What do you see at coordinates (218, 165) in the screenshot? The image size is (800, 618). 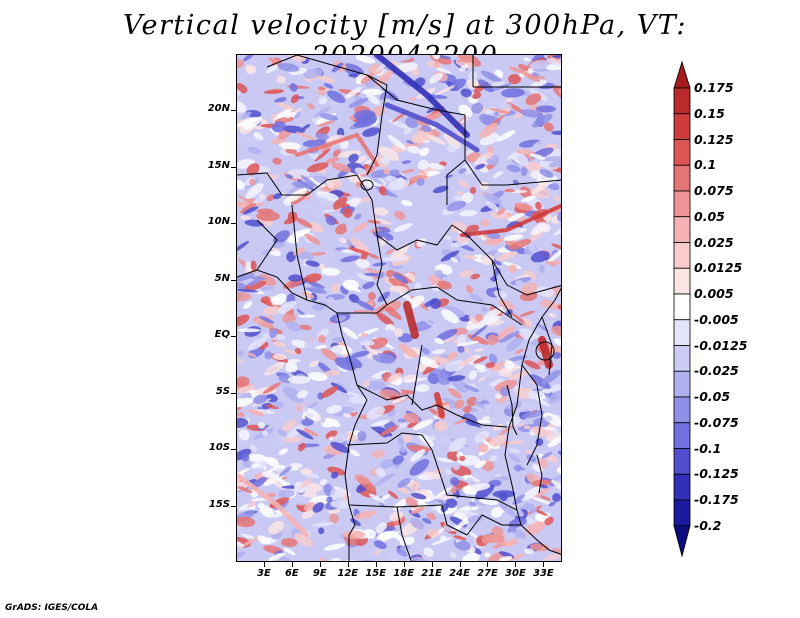 I see `lat-tick-label: 15N` at bounding box center [218, 165].